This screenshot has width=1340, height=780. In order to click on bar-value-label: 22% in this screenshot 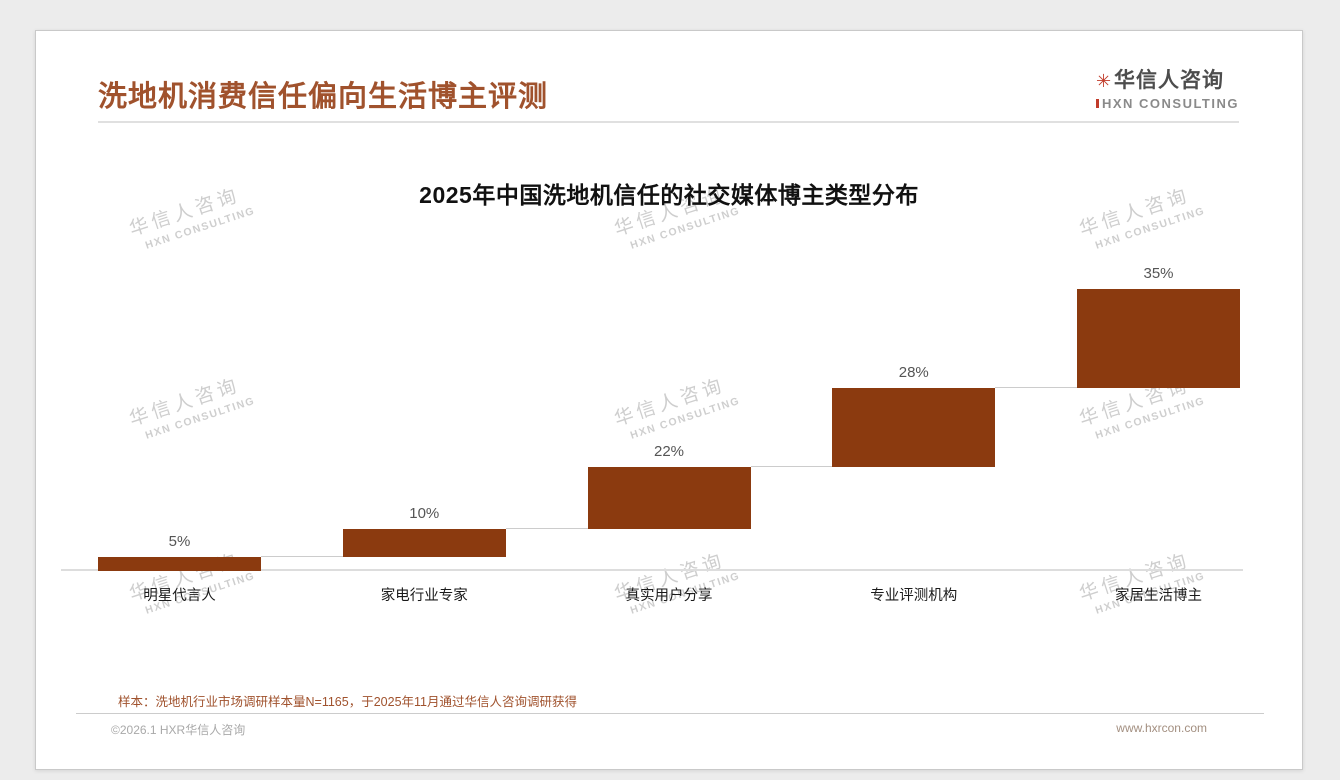, I will do `click(669, 451)`.